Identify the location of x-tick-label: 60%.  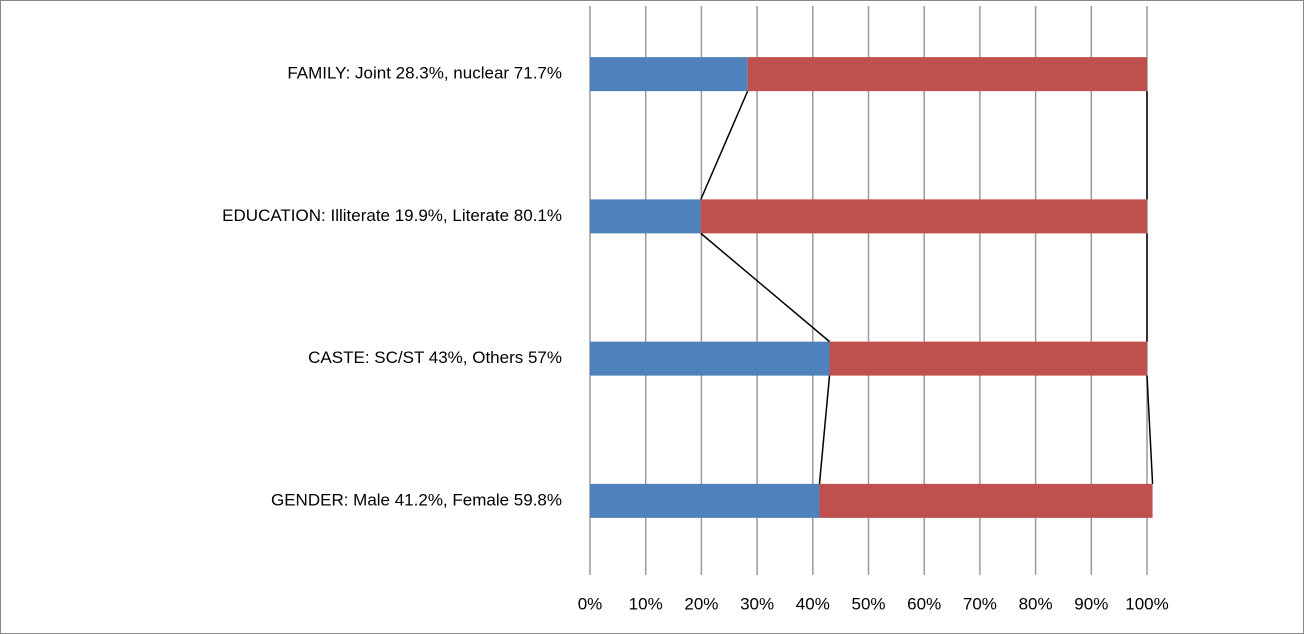
(924, 603).